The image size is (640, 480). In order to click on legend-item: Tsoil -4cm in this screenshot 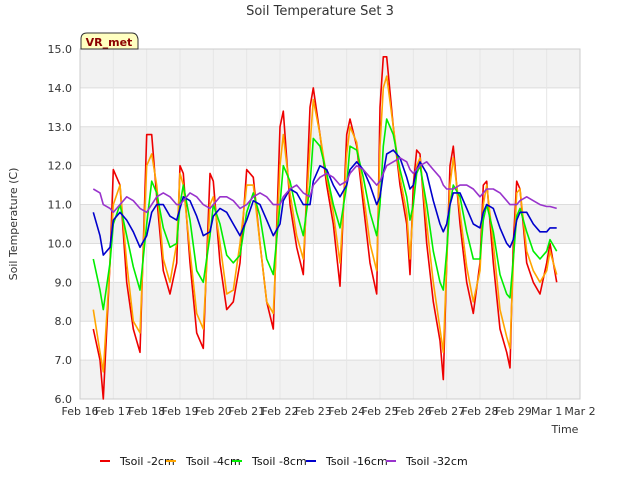, I will do `click(203, 461)`.